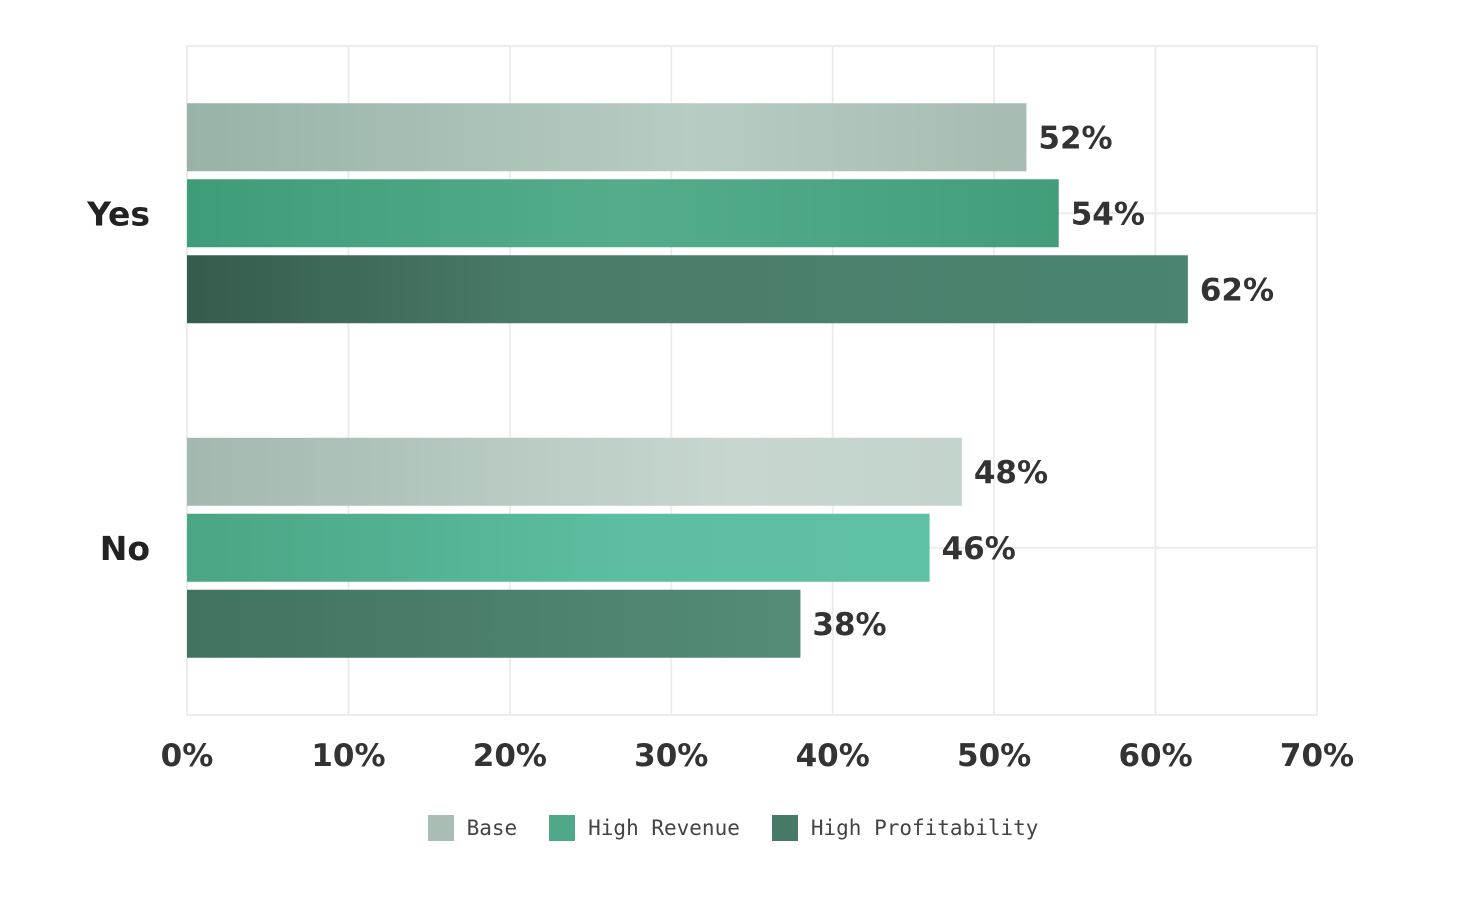  What do you see at coordinates (125, 548) in the screenshot?
I see `category-label: No` at bounding box center [125, 548].